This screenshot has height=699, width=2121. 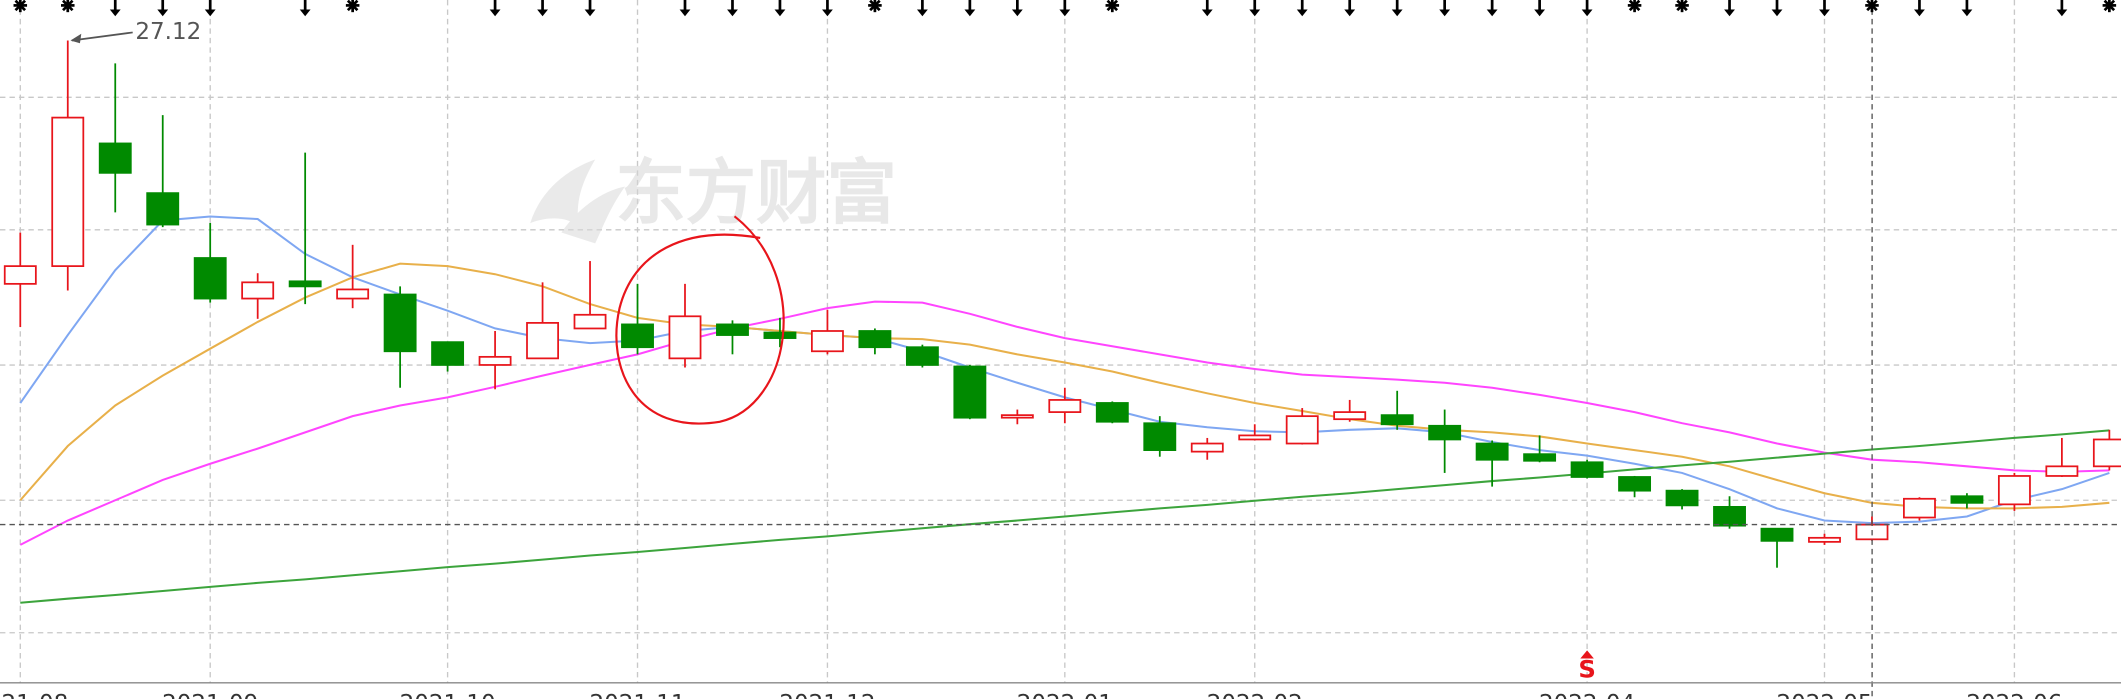 What do you see at coordinates (34, 695) in the screenshot?
I see `x-tick-label: 2021-08` at bounding box center [34, 695].